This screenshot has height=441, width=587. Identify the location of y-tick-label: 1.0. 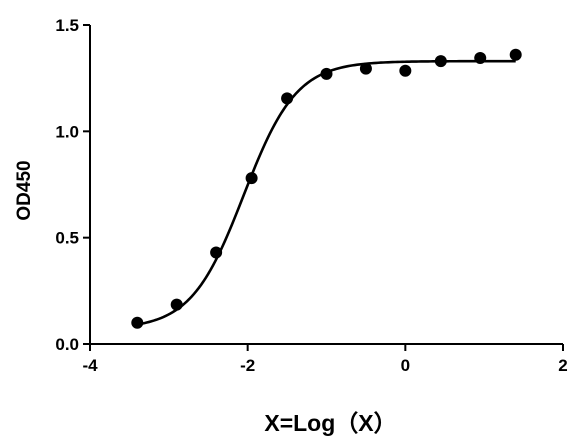
(67, 131).